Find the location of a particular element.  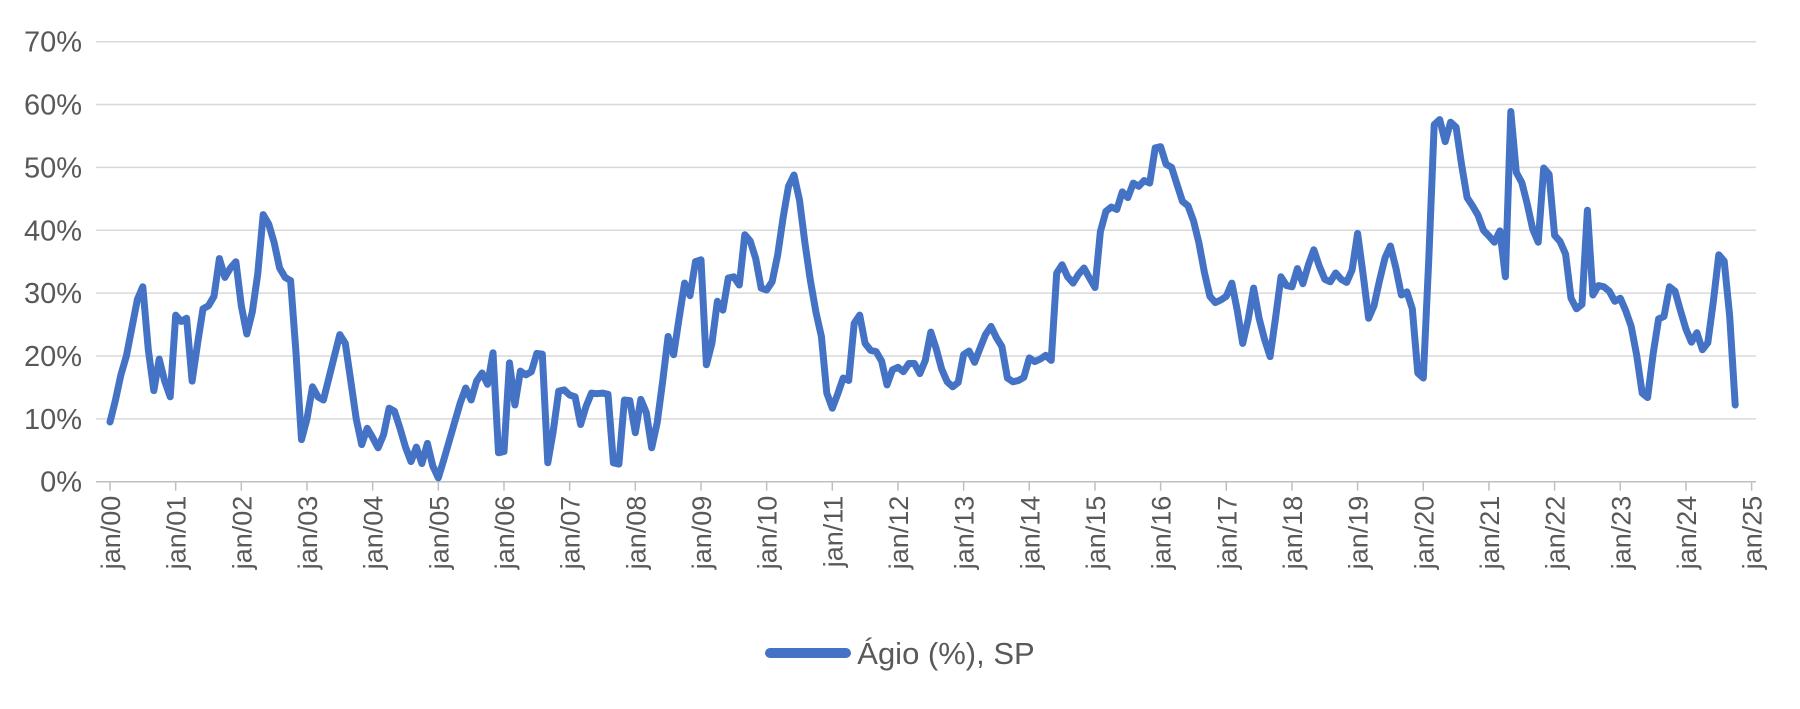

y-tick-label-10%: 10% is located at coordinates (53, 420).